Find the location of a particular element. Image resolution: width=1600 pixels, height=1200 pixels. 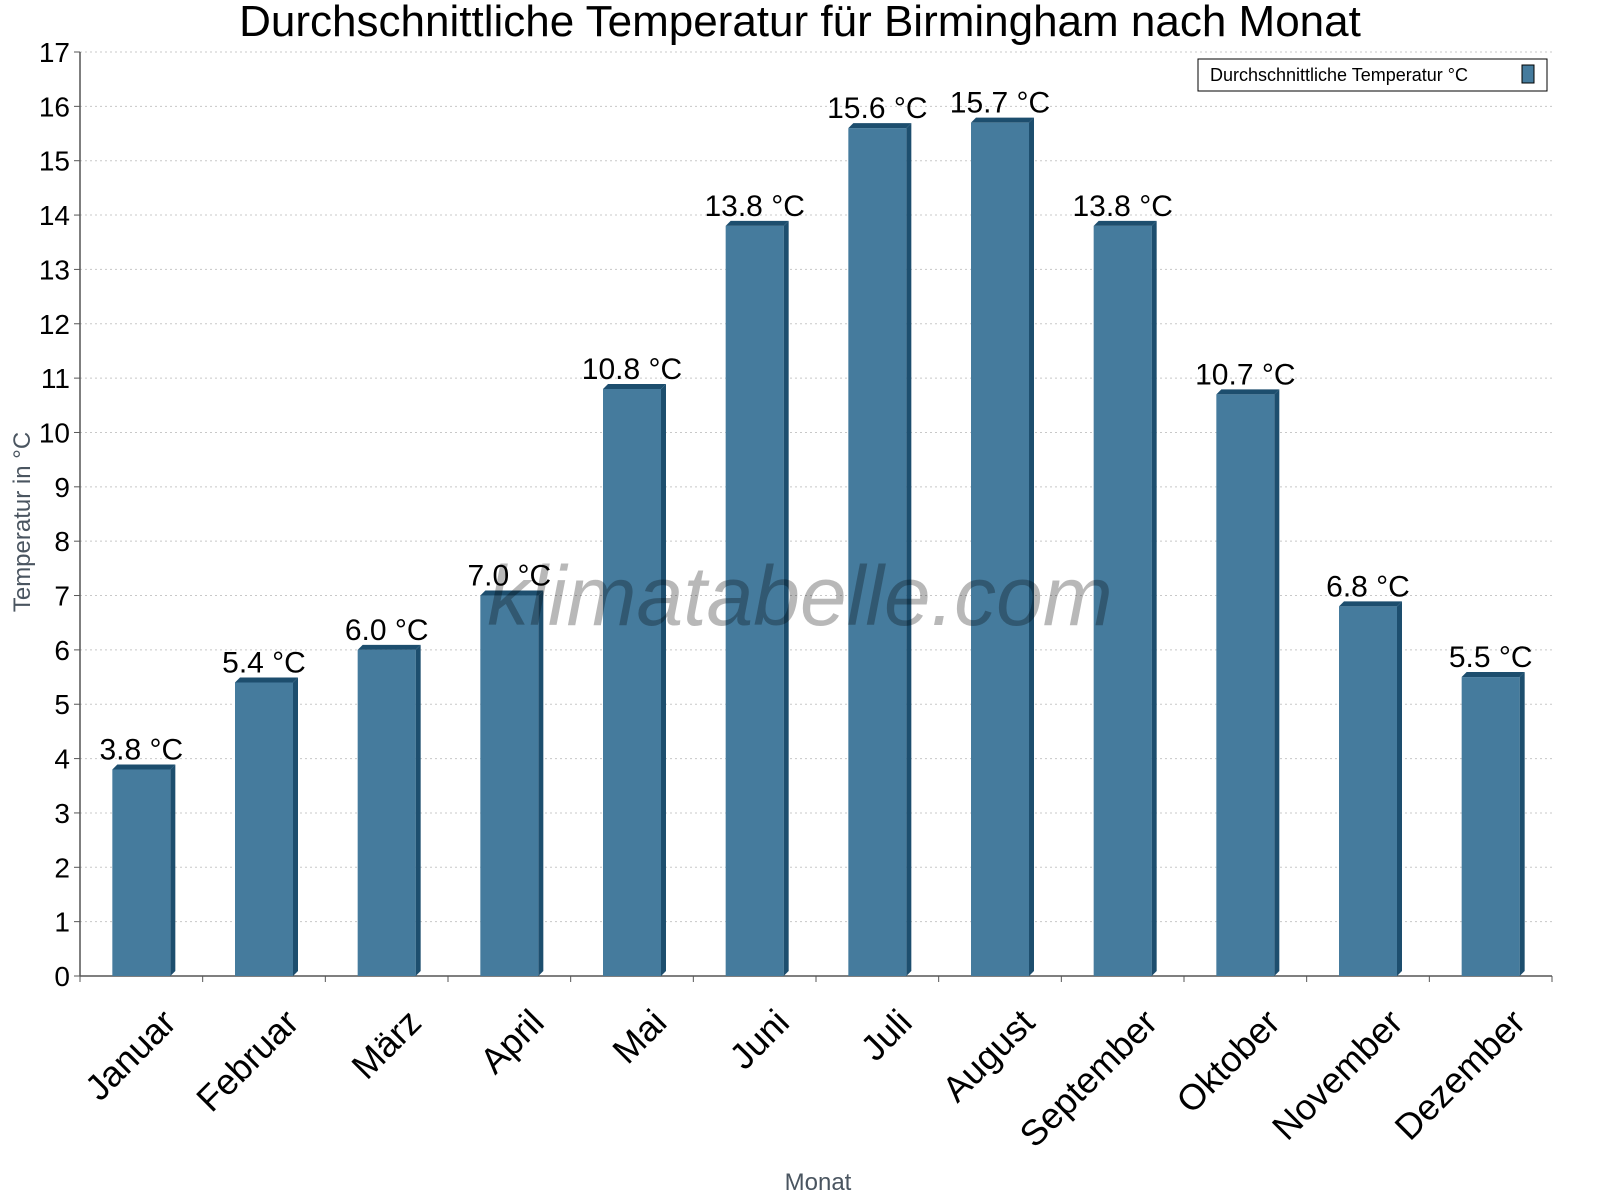

y-tick-label: 7 is located at coordinates (62, 596).